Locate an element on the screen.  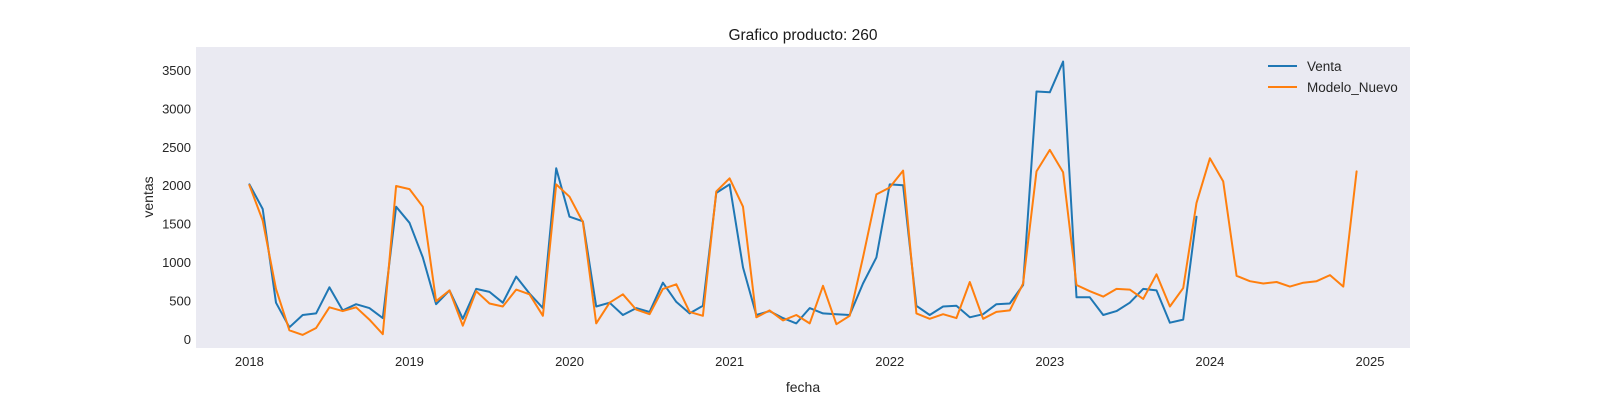
x-tick-label: 2022 is located at coordinates (889, 361).